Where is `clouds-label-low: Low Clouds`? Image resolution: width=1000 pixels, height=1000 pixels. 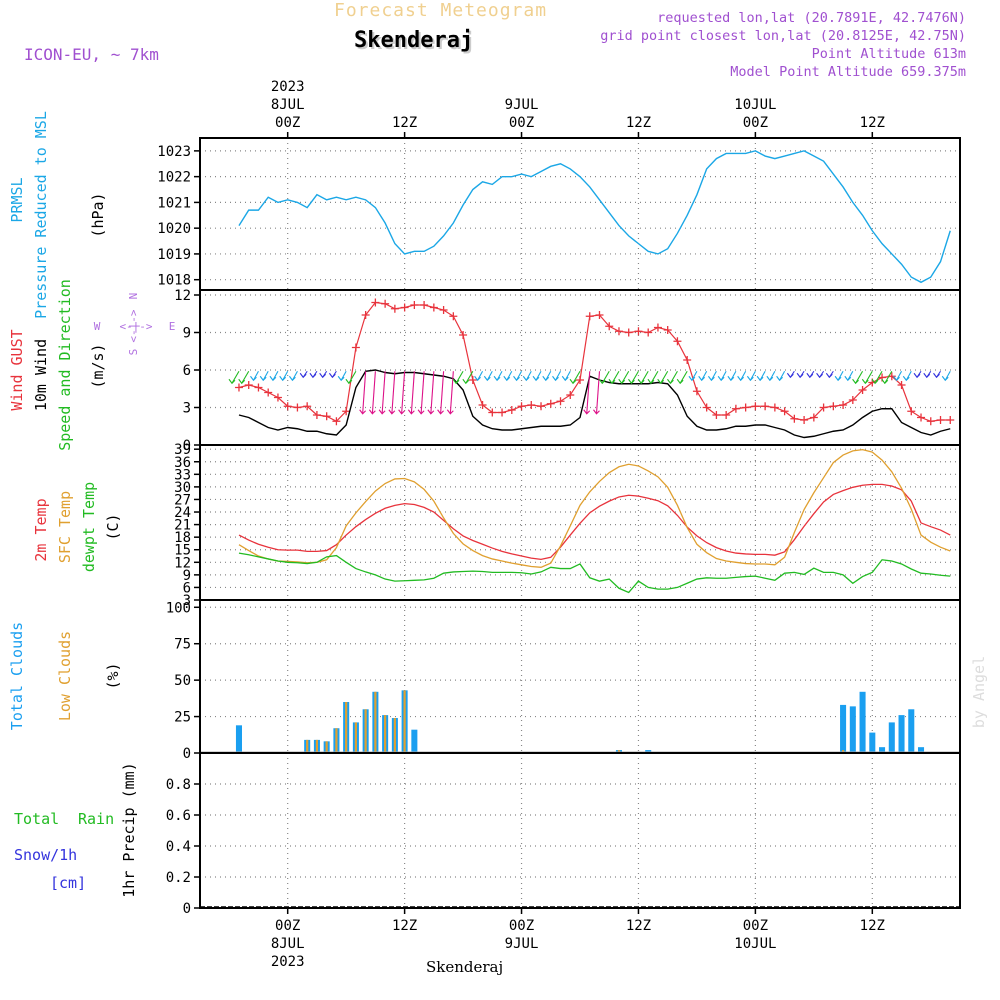 clouds-label-low: Low Clouds is located at coordinates (65, 676).